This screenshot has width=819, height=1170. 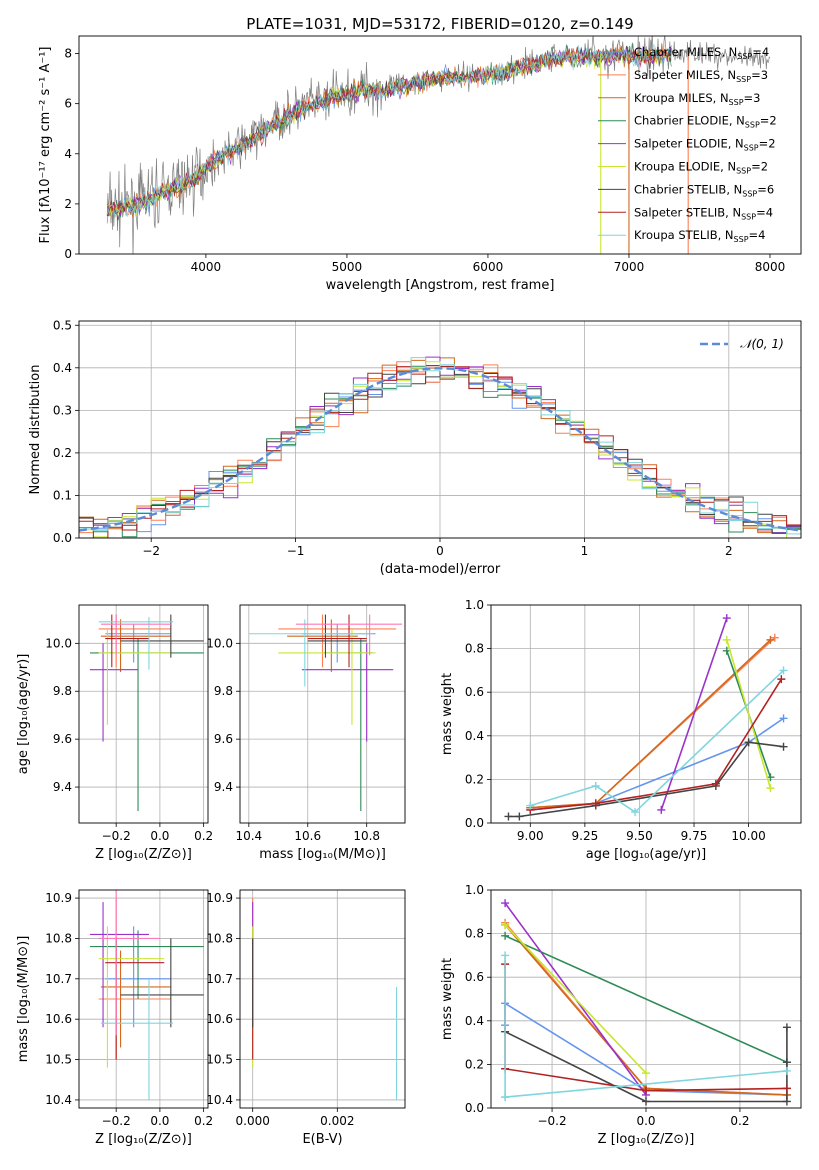 I want to click on x-tick-label: 10.4, so click(x=248, y=836).